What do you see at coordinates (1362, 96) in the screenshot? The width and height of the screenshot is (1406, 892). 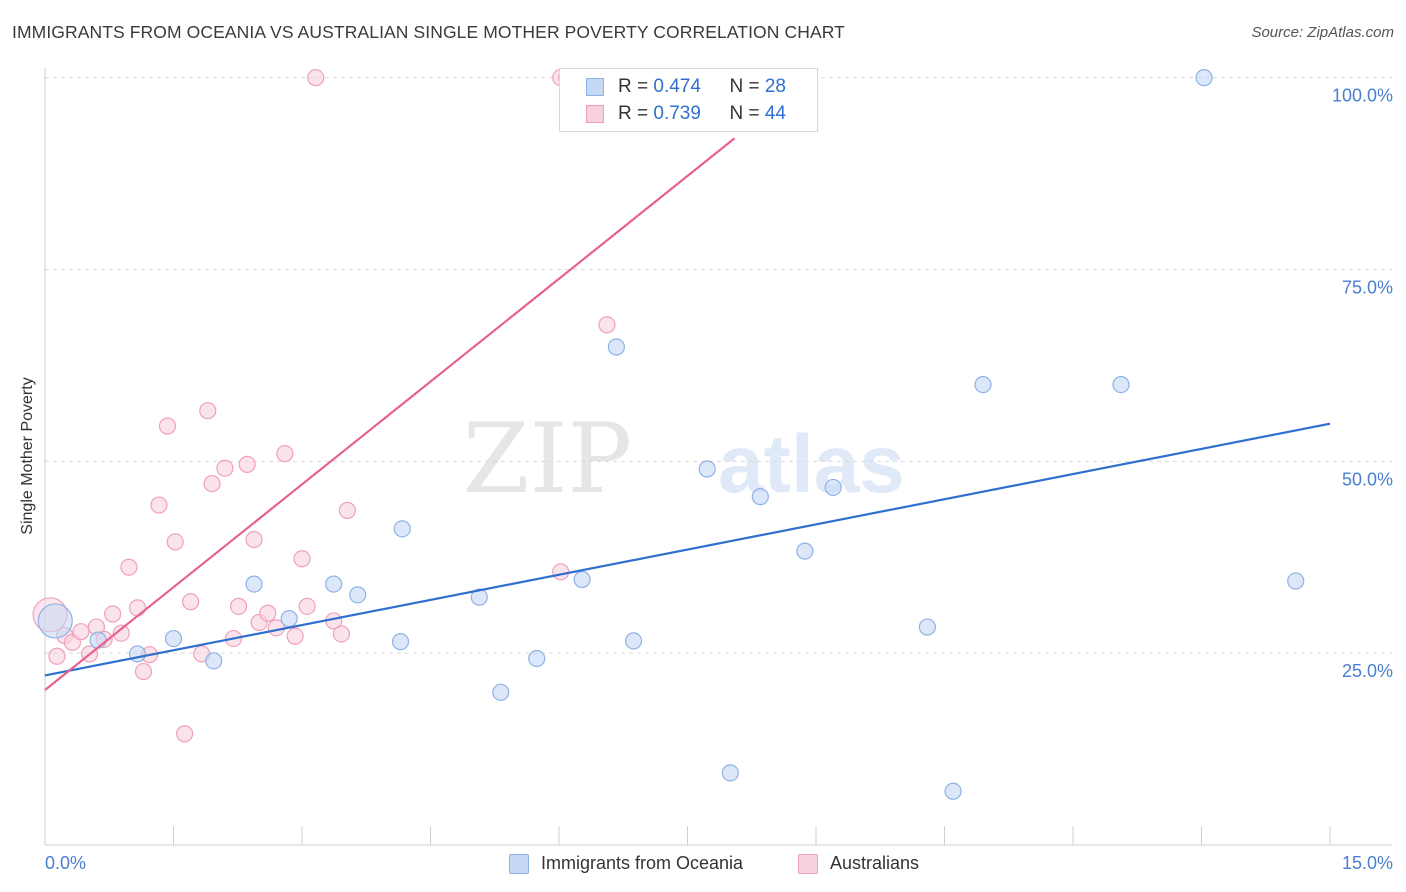 I see `y-tick-label: 100.0%` at bounding box center [1362, 96].